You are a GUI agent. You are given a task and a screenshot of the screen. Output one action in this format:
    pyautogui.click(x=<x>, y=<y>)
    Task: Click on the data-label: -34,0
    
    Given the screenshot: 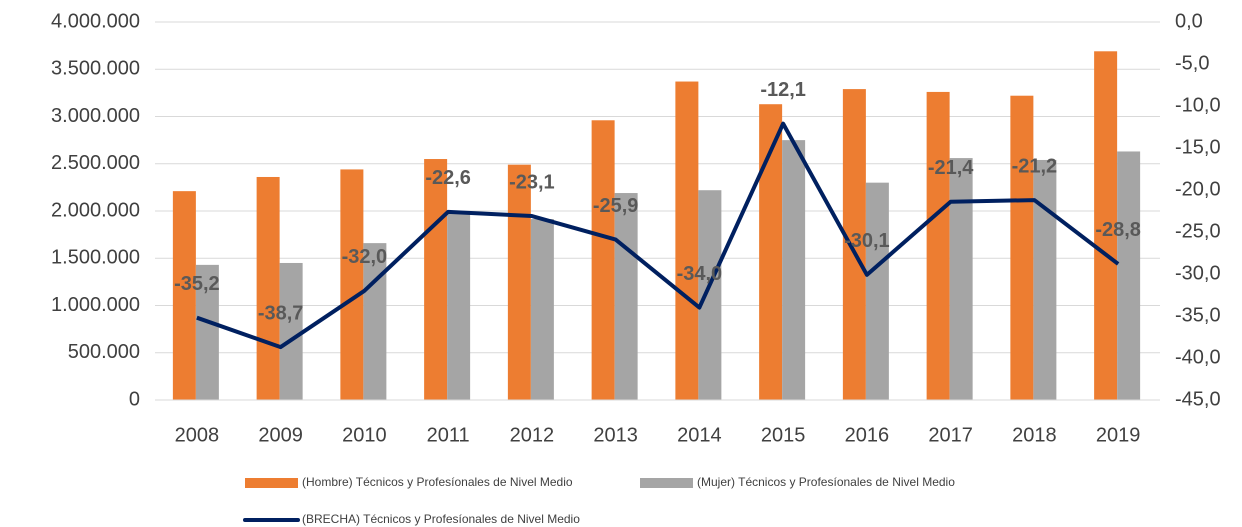 What is the action you would take?
    pyautogui.click(x=700, y=274)
    